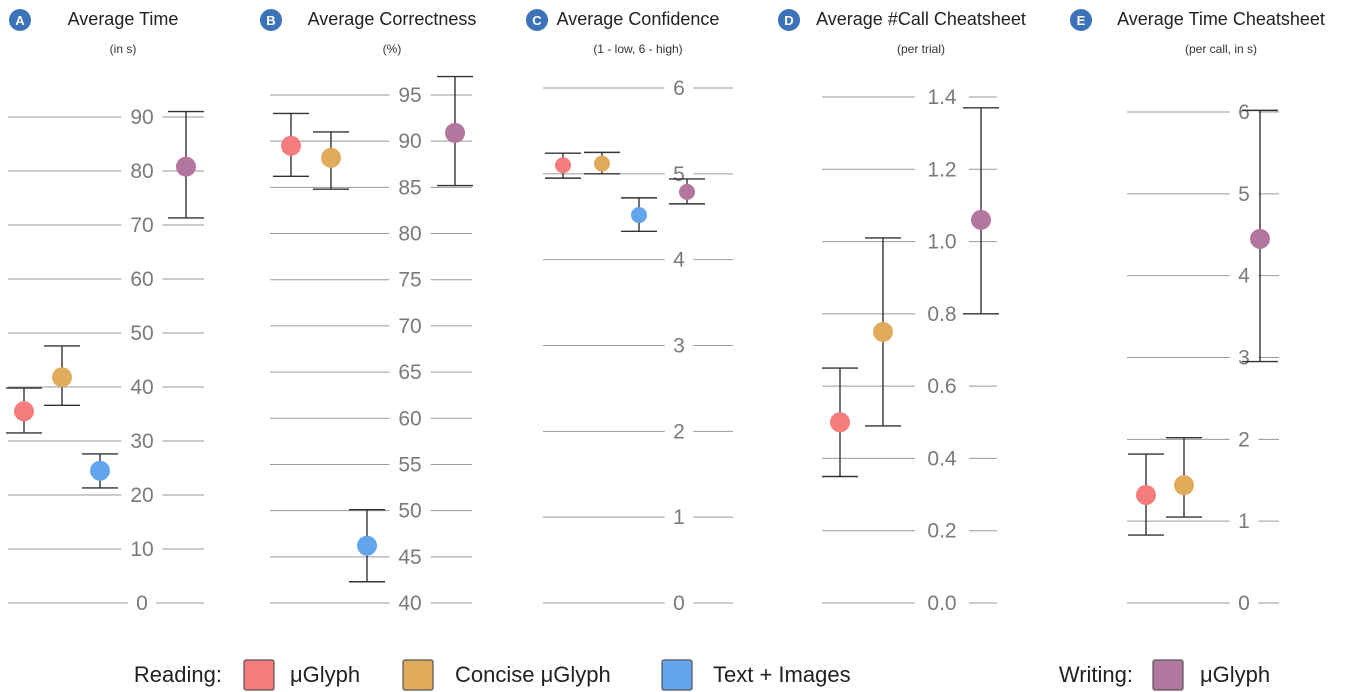  I want to click on panel-subtitle: (in s), so click(123, 49).